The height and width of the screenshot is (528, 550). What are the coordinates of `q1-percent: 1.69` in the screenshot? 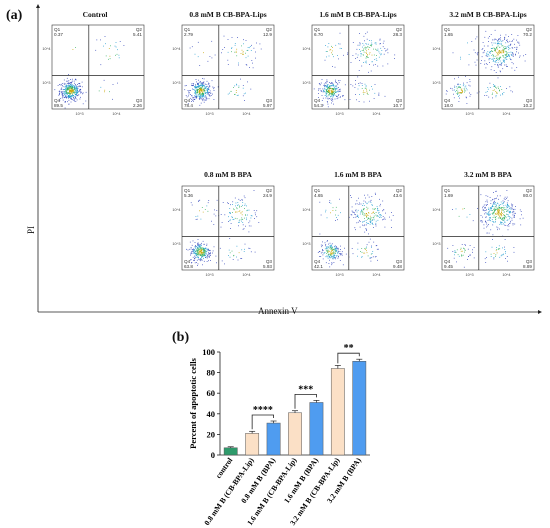 It's located at (448, 195).